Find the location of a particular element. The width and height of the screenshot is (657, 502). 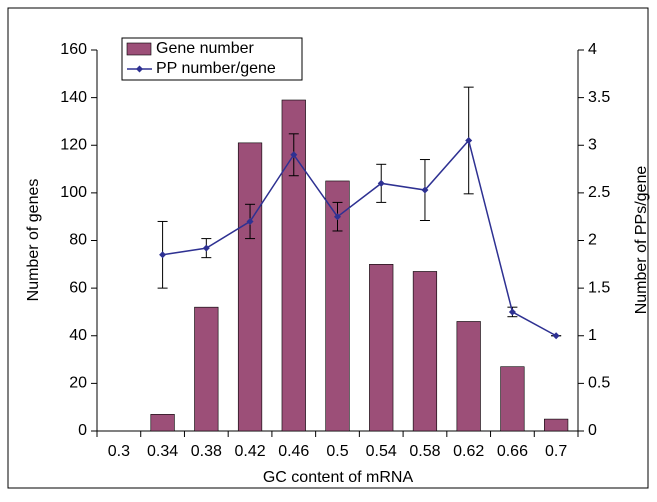

x-tick-label: 0.34 is located at coordinates (162, 451).